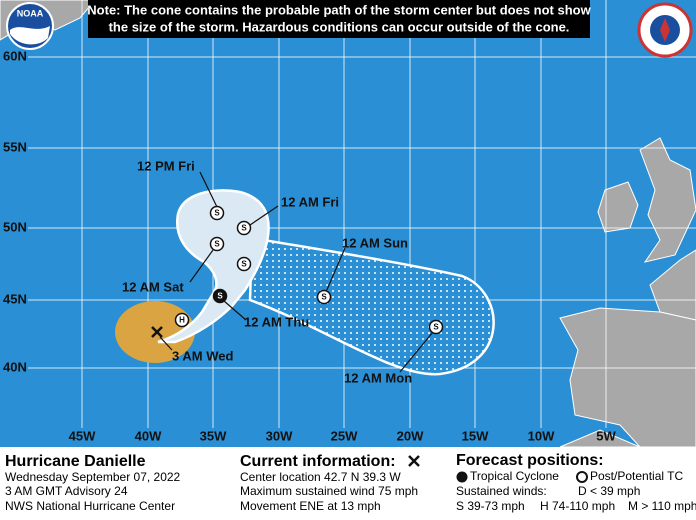 The height and width of the screenshot is (520, 696). I want to click on lon-label: 30W, so click(279, 435).